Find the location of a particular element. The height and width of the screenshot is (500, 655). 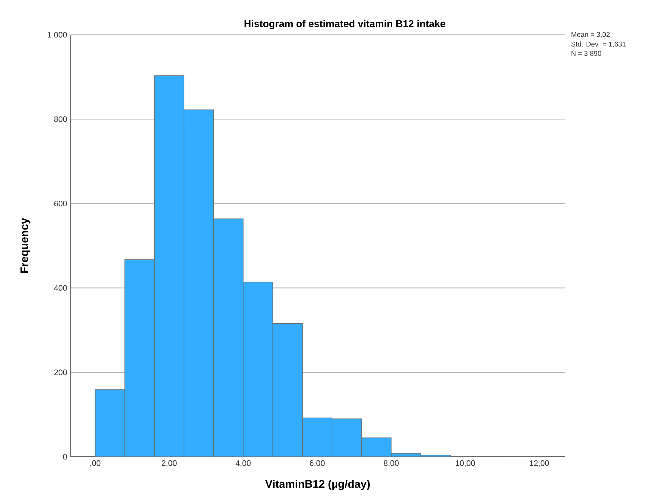

x-tick-label: ,00 is located at coordinates (95, 464).